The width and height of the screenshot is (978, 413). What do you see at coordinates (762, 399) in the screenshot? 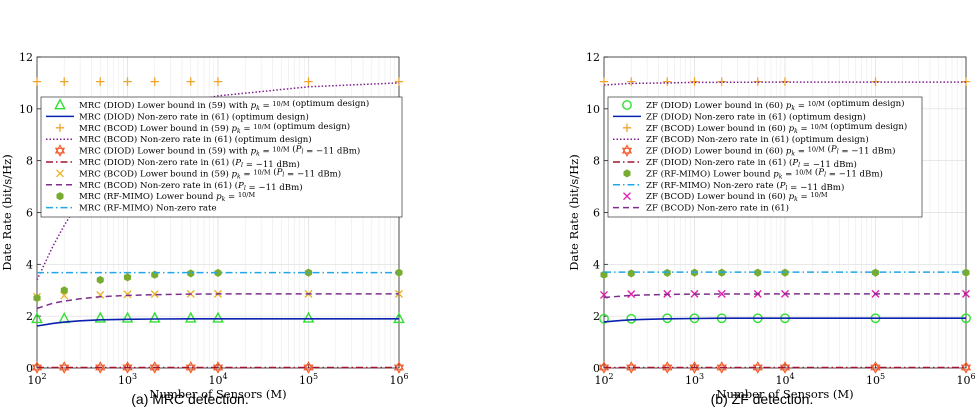
I see `caption: (b) ZF detection.` at bounding box center [762, 399].